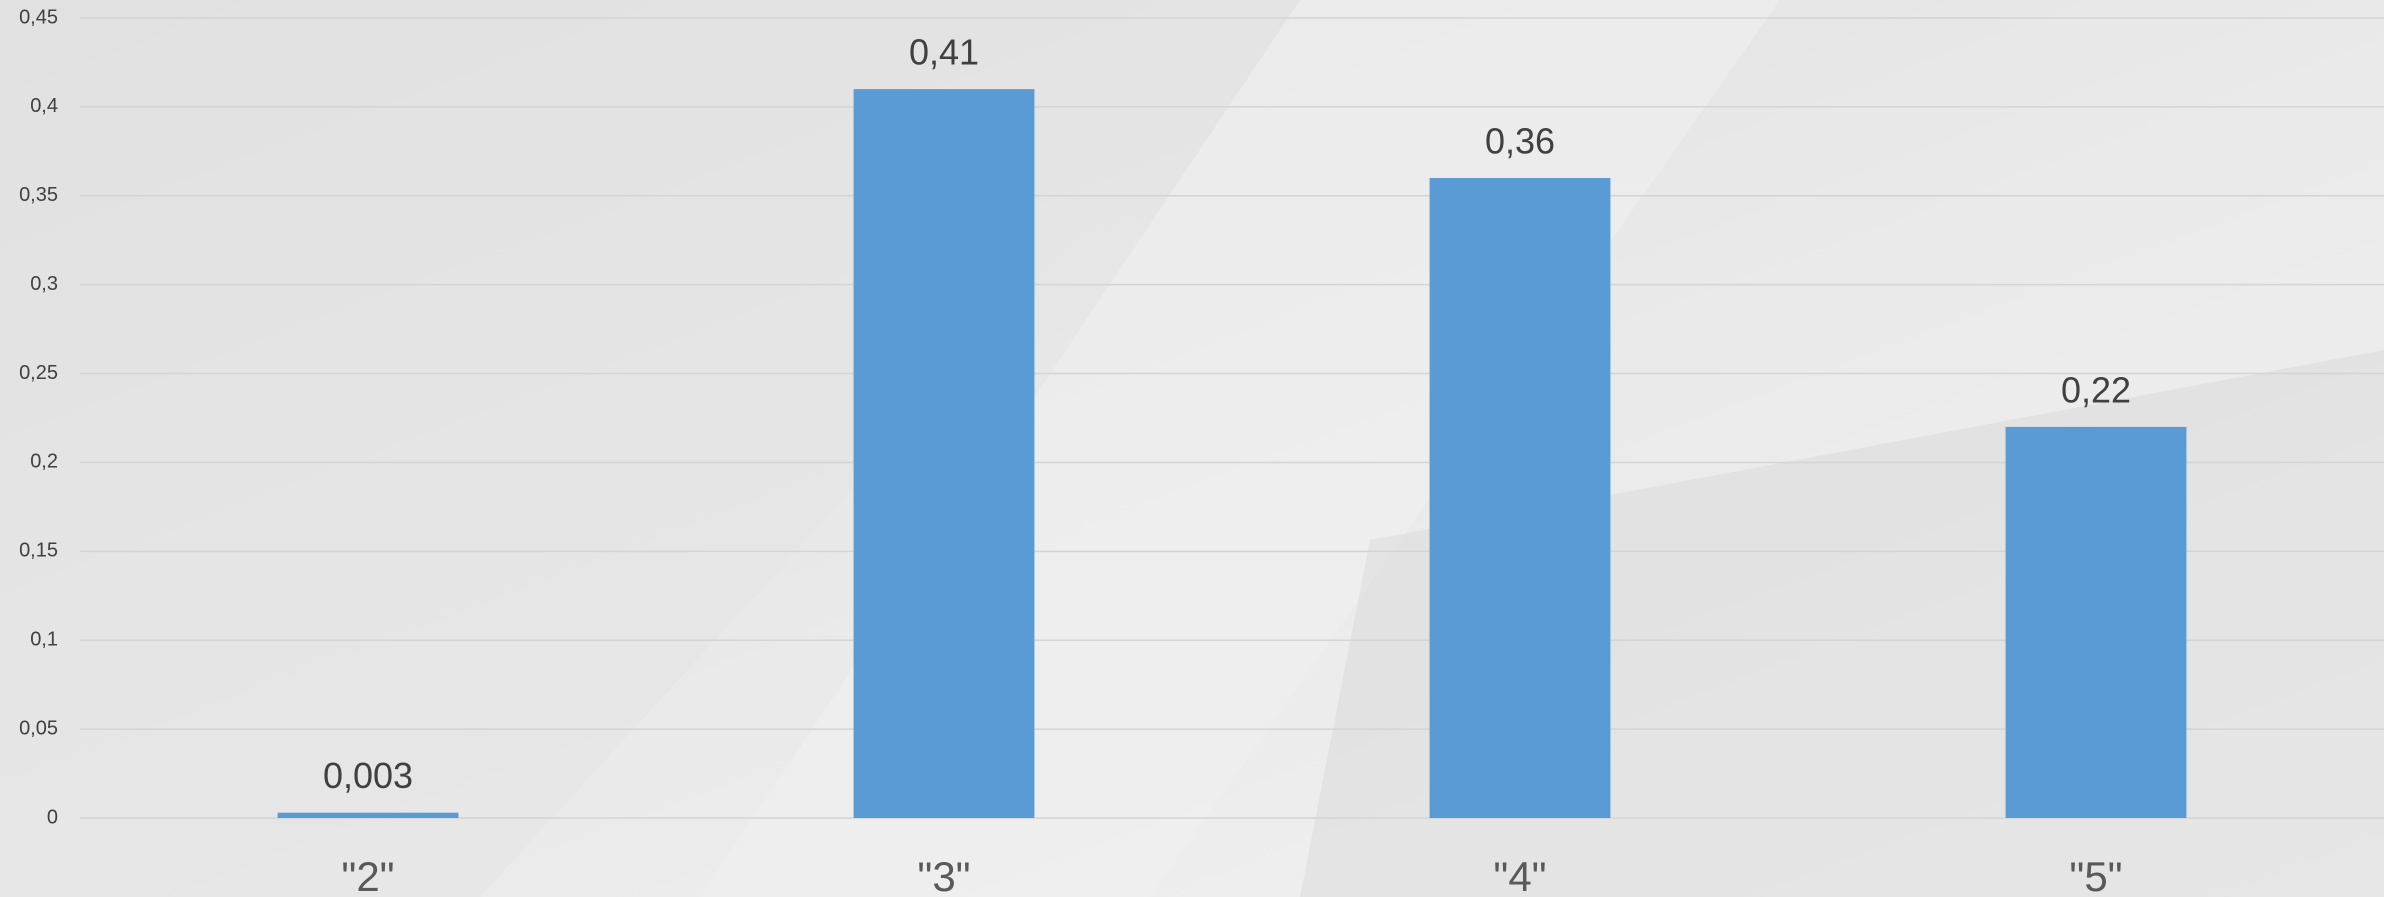 The width and height of the screenshot is (2384, 897). What do you see at coordinates (44, 640) in the screenshot?
I see `y-tick-label: 0,1` at bounding box center [44, 640].